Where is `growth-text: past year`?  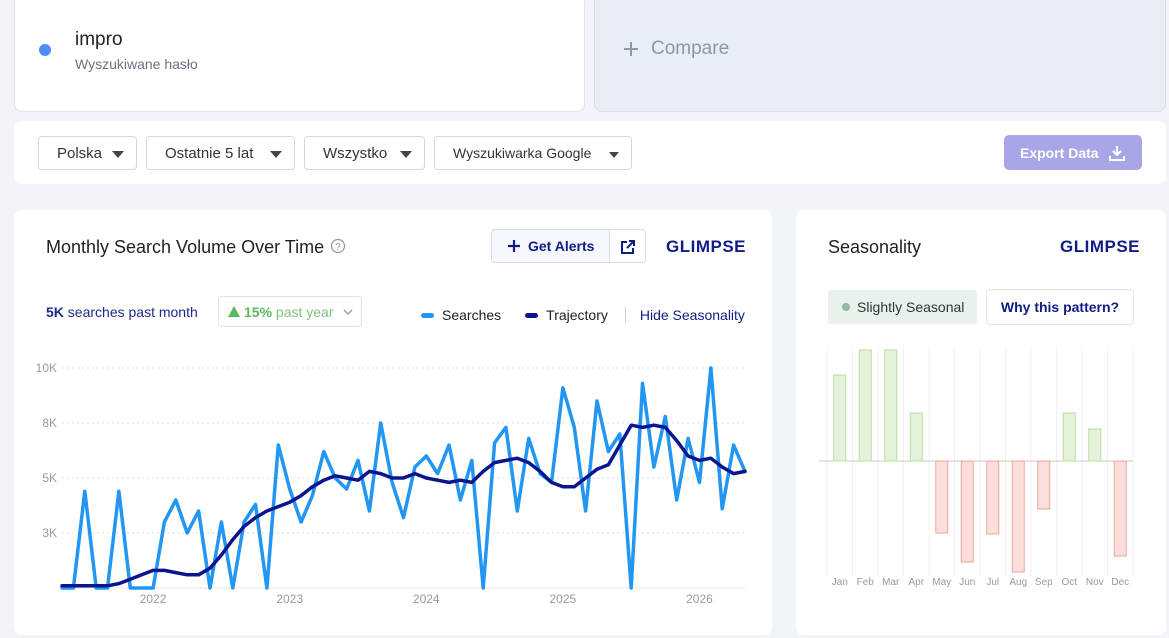 growth-text: past year is located at coordinates (304, 311).